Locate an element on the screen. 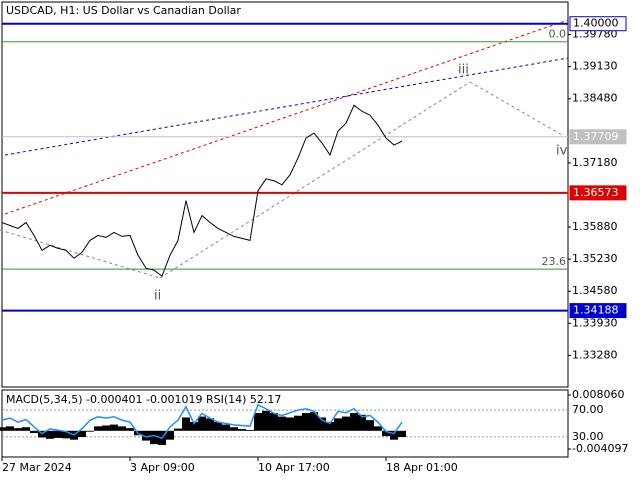 This screenshot has height=480, width=640. y-tick-label: 1.35880 is located at coordinates (595, 226).